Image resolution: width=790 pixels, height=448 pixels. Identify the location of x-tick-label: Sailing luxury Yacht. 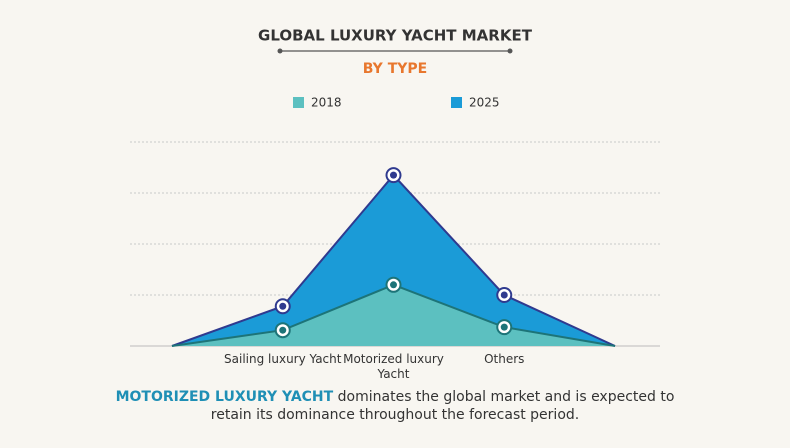
(283, 359).